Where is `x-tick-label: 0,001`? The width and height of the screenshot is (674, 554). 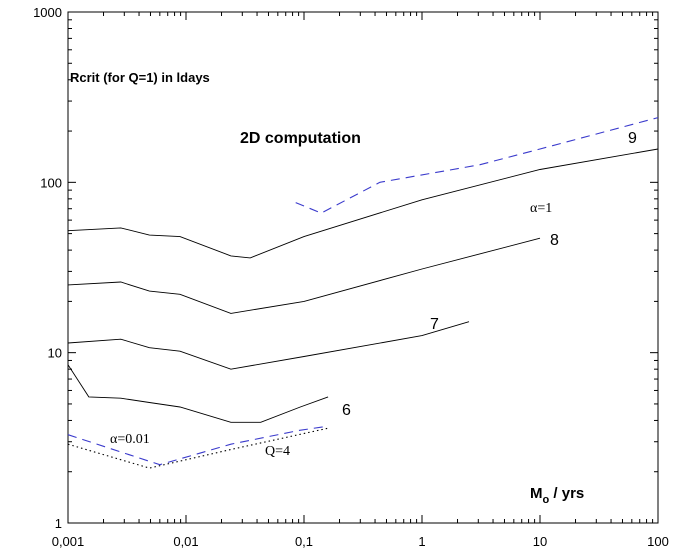 x-tick-label: 0,001 is located at coordinates (68, 541).